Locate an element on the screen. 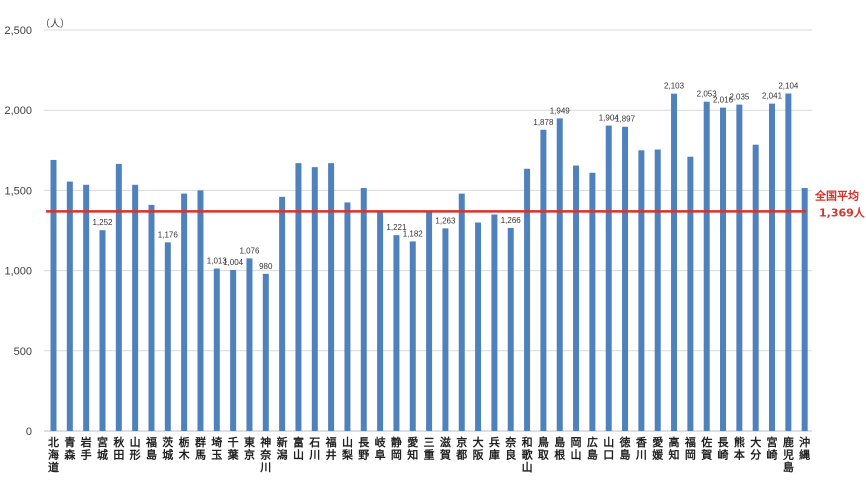 This screenshot has width=866, height=487. y-axis-ticks: 0 500 1,000 1,500 2,000 2,500 is located at coordinates (18, 231).